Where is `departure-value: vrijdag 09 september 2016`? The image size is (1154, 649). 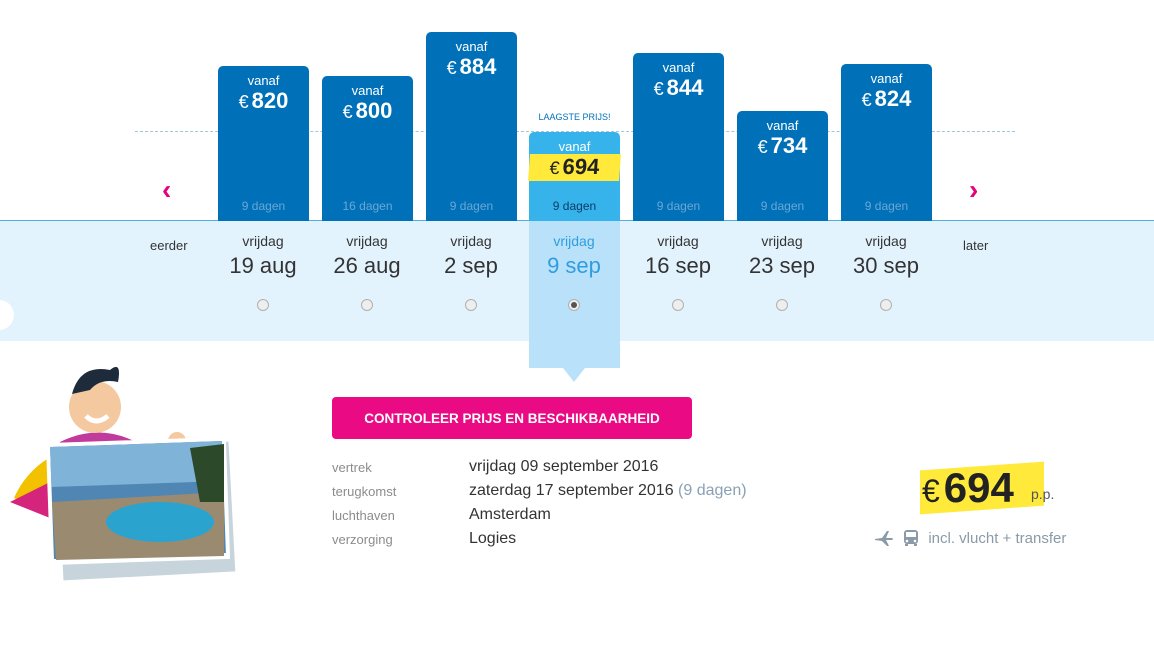
departure-value: vrijdag 09 september 2016 is located at coordinates (564, 466).